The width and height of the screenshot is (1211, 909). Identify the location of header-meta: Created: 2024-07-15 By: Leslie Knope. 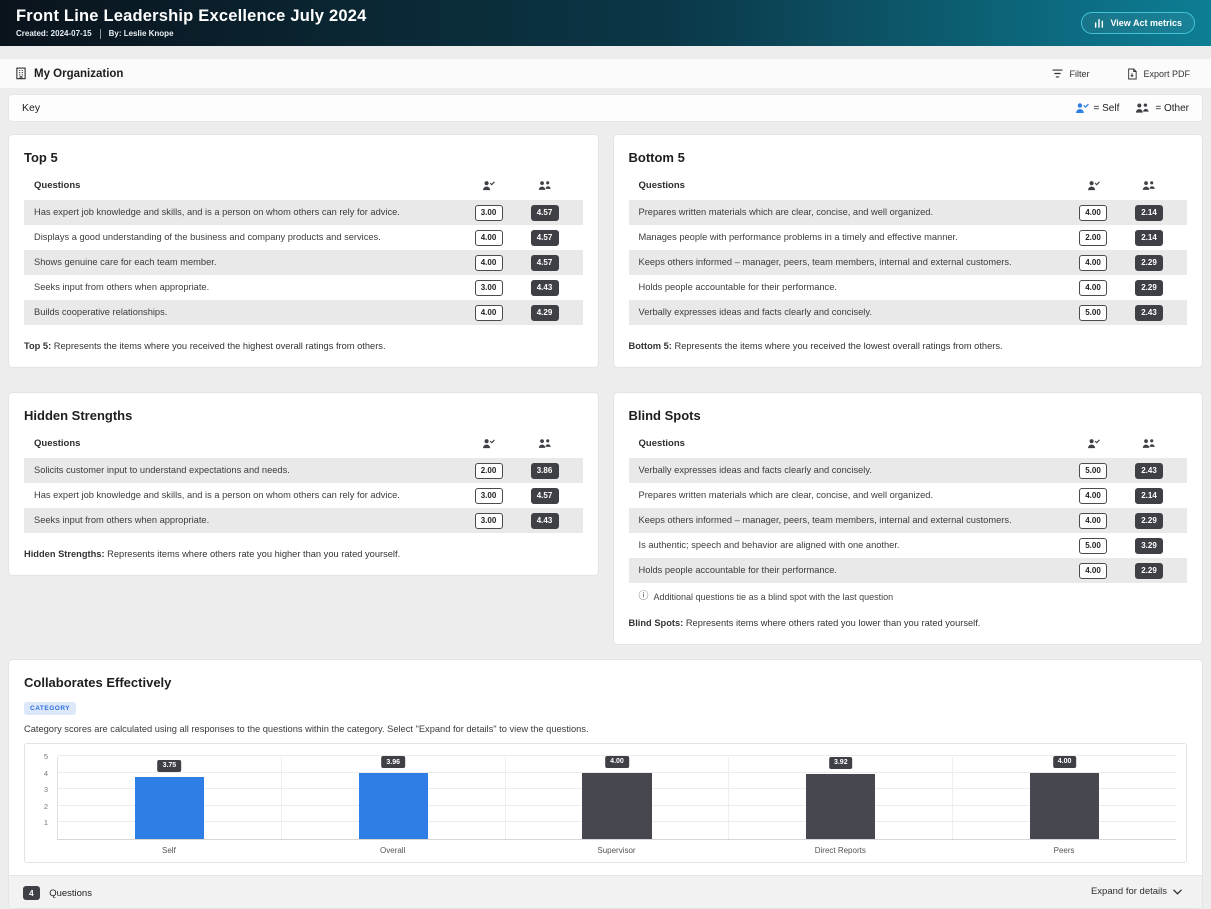
(191, 33).